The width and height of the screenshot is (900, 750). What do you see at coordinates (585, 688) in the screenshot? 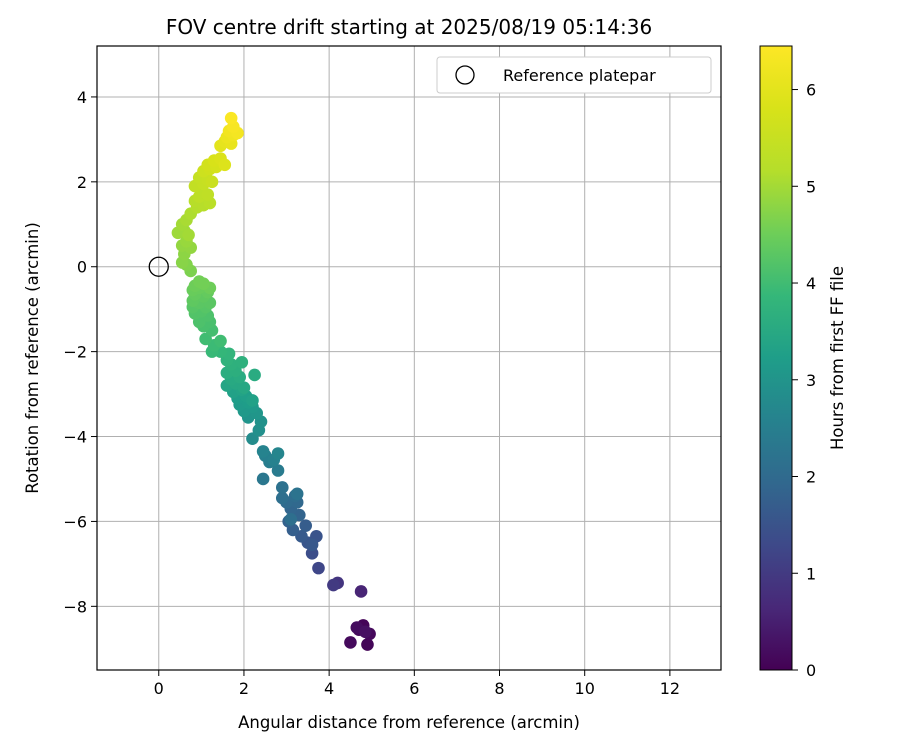
I see `x-tick-label: 10` at bounding box center [585, 688].